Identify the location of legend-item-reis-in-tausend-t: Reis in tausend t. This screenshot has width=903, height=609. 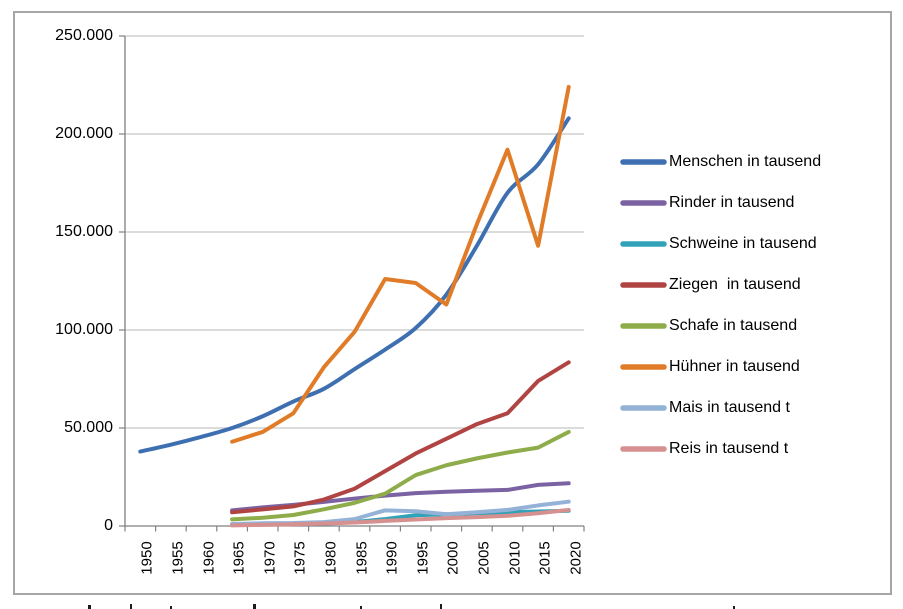
(704, 449).